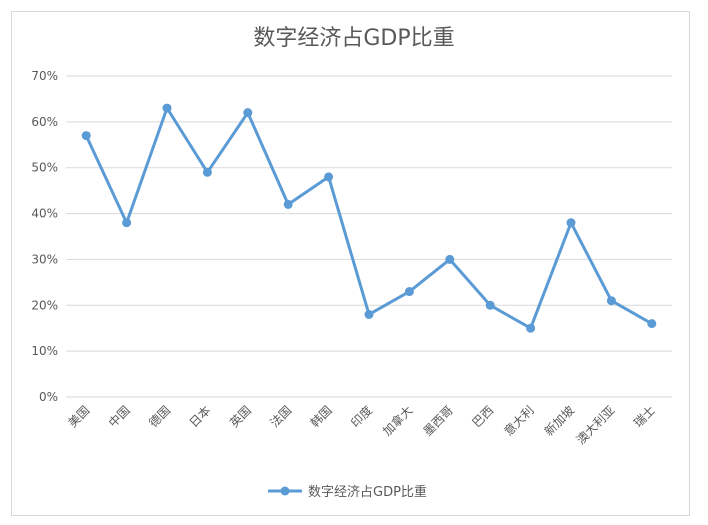 The image size is (708, 525). Describe the element at coordinates (482, 416) in the screenshot. I see `x-tick-label: 巴西` at that location.